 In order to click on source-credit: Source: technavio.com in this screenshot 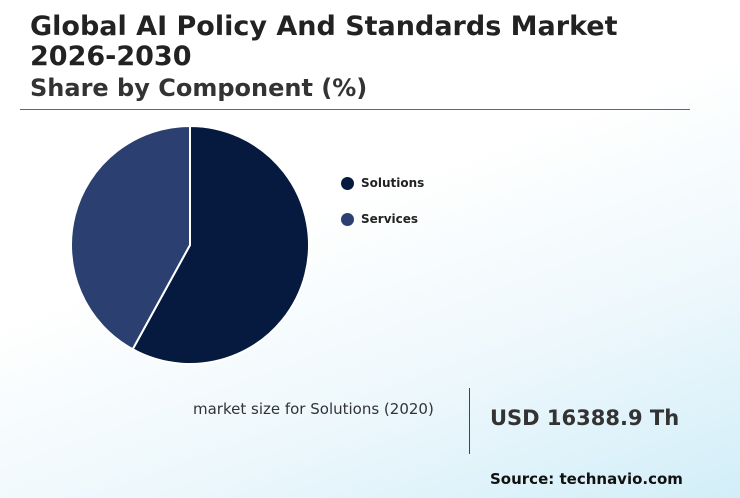, I will do `click(586, 479)`.